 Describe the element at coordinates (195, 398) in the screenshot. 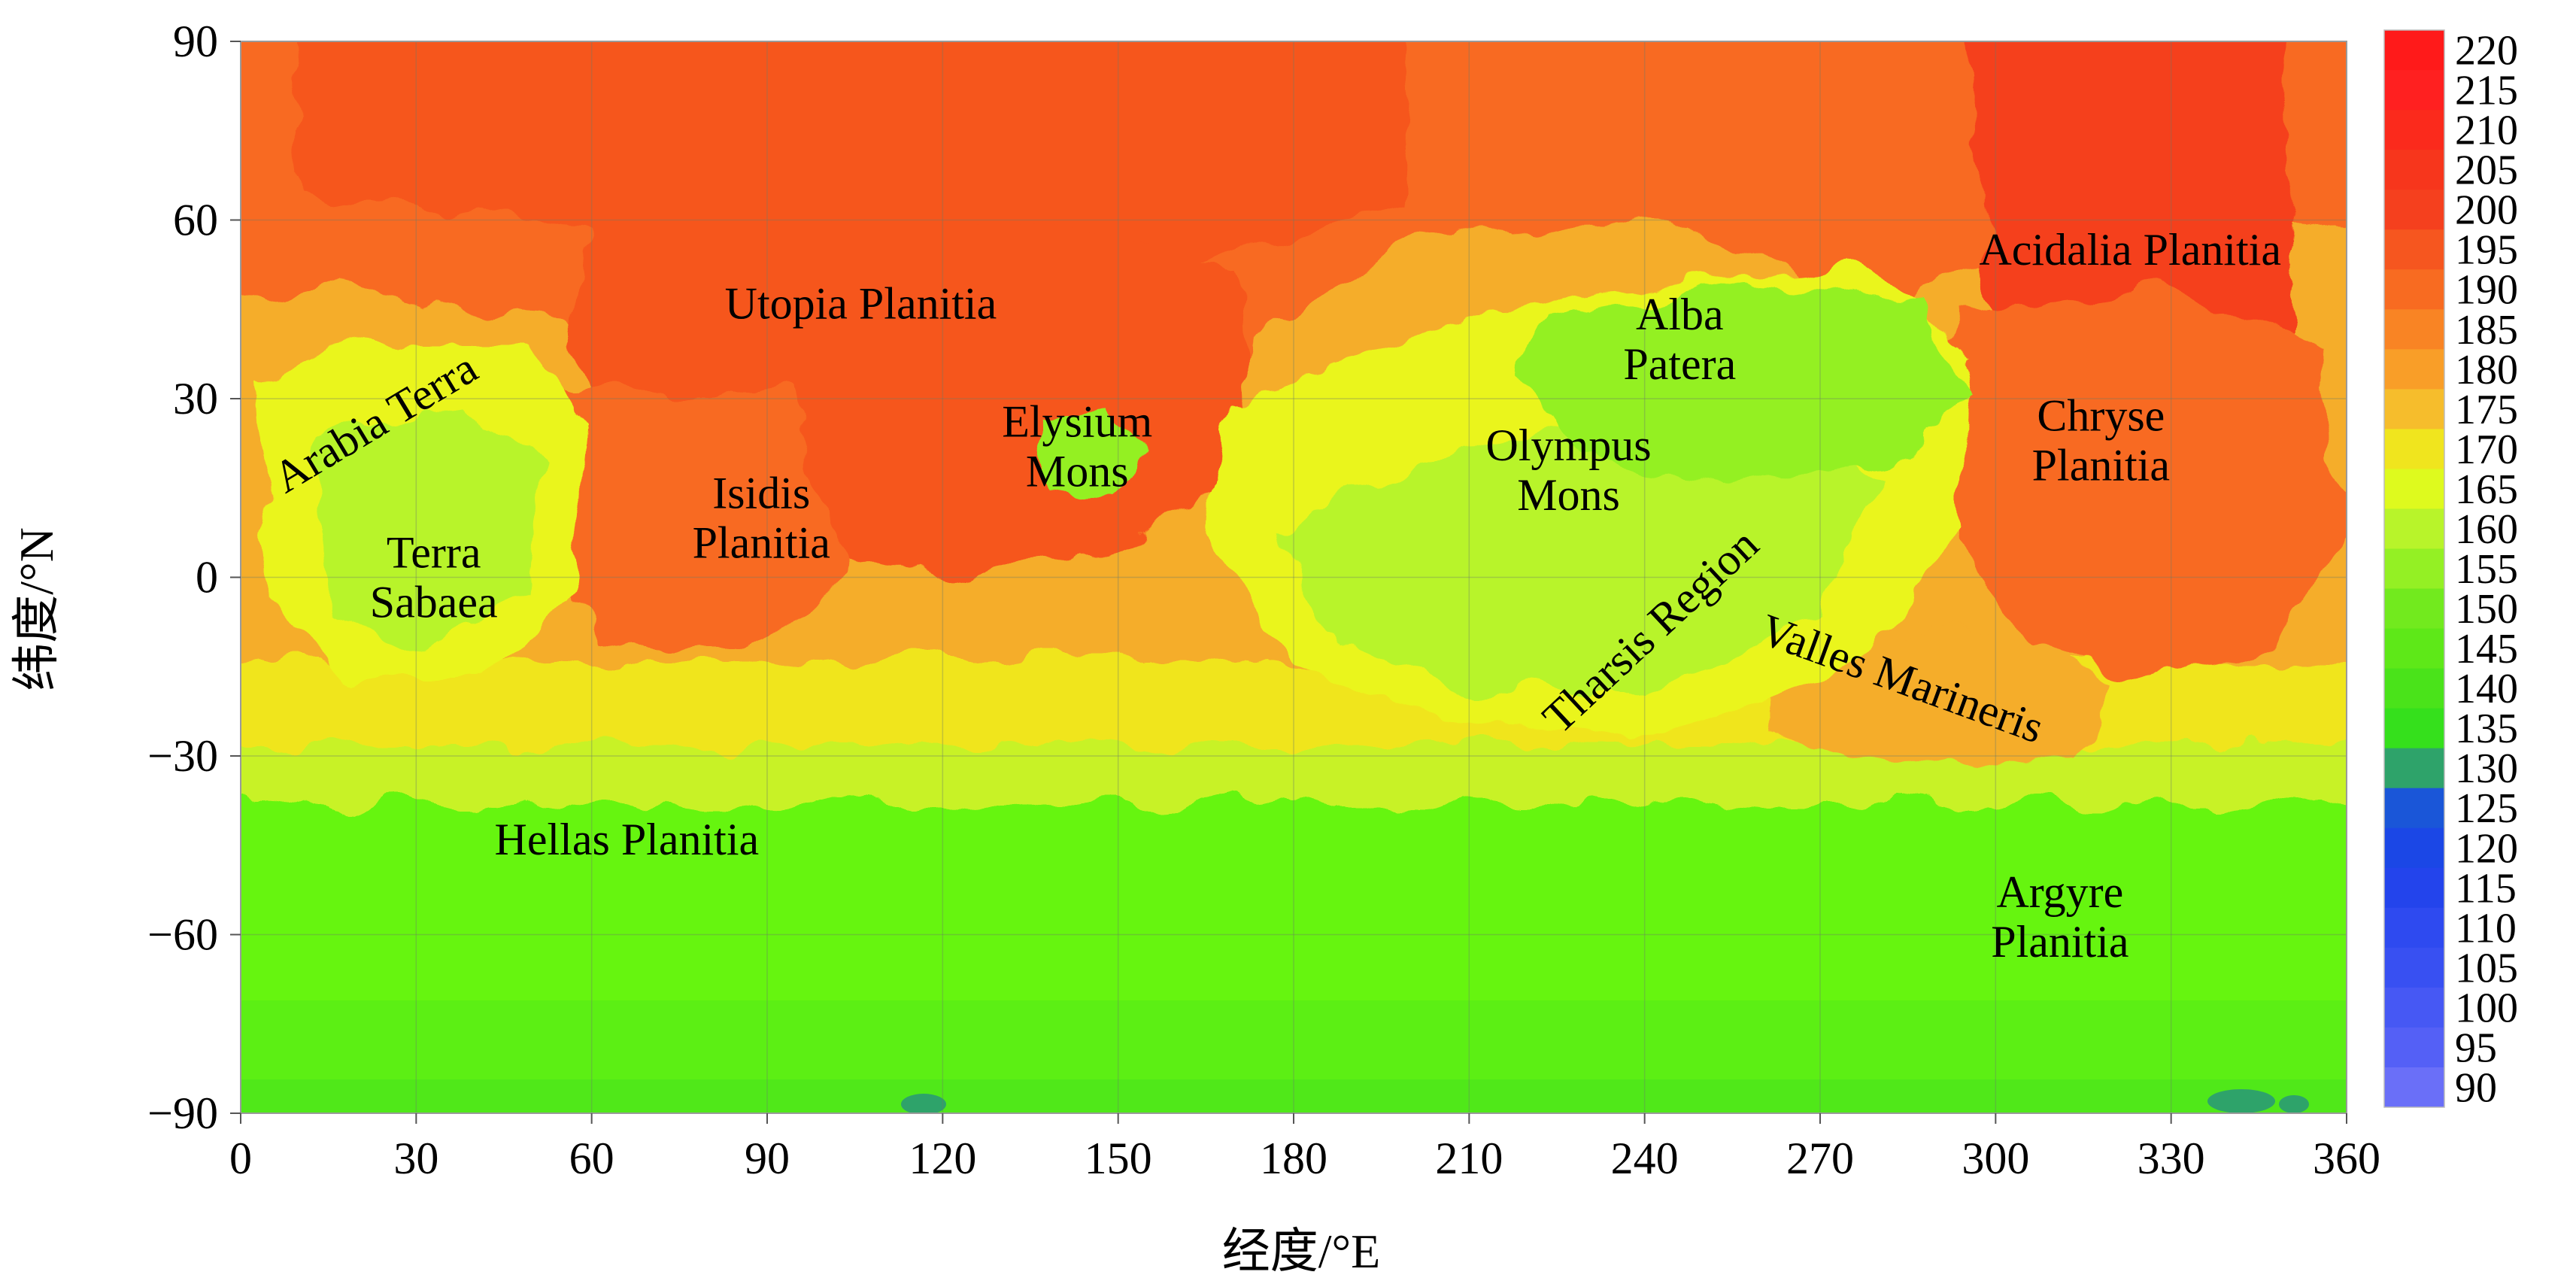

I see `y-tick-label: 30` at that location.